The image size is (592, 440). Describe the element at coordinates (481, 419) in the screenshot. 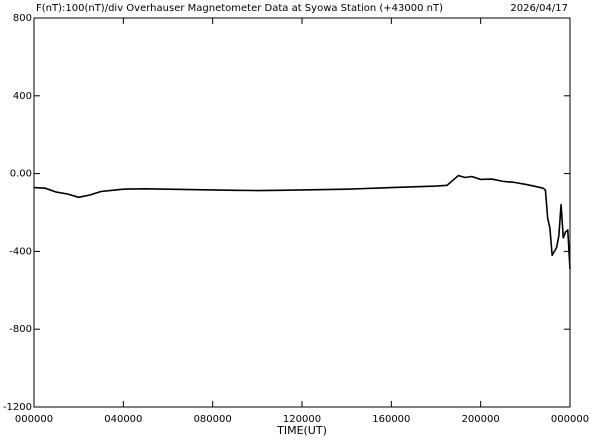

I see `x-tick-label: 200000` at that location.